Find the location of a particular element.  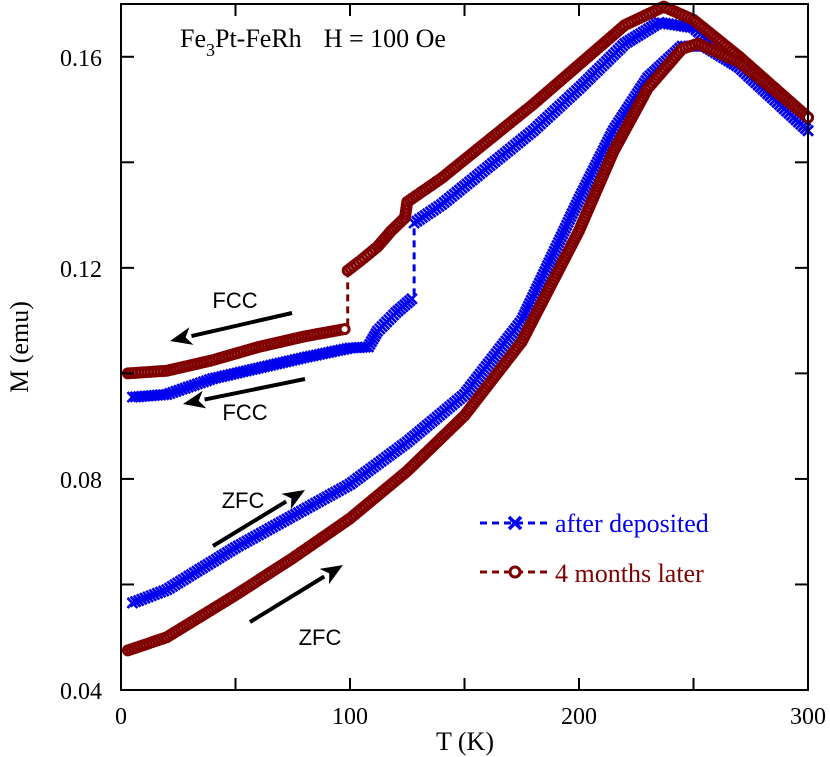

x-marker-icon is located at coordinates (515, 523).